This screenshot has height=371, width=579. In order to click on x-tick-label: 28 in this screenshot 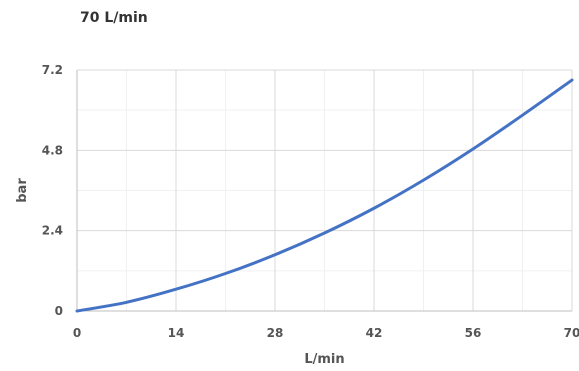, I will do `click(275, 333)`.